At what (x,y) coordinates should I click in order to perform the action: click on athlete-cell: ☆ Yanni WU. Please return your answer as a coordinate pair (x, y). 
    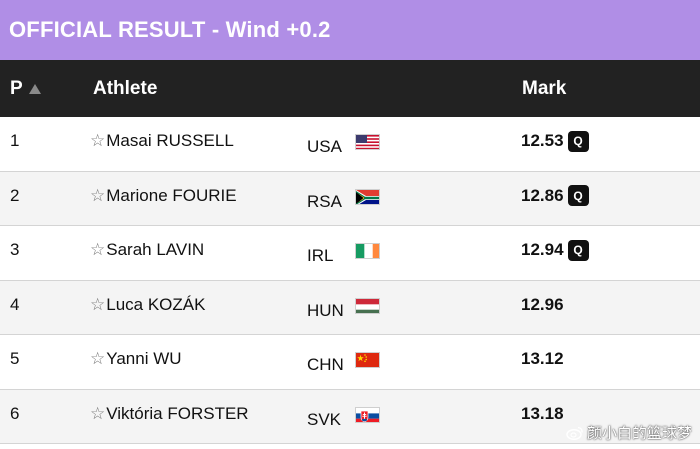
    Looking at the image, I should click on (136, 359).